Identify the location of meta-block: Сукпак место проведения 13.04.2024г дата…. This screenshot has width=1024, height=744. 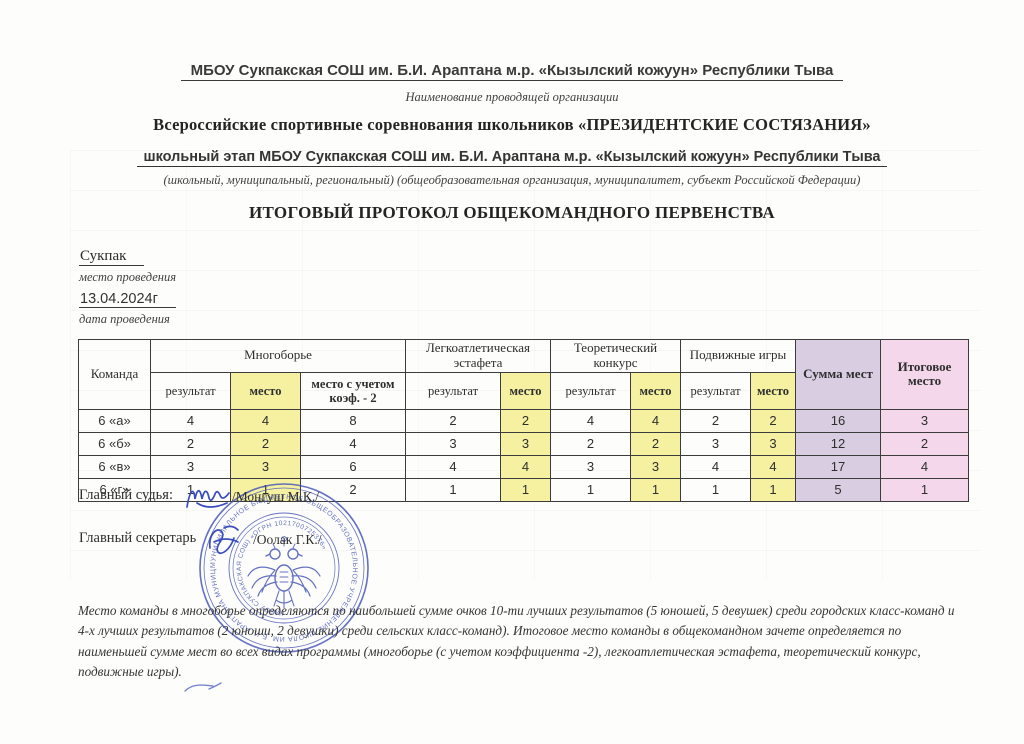
(127, 291).